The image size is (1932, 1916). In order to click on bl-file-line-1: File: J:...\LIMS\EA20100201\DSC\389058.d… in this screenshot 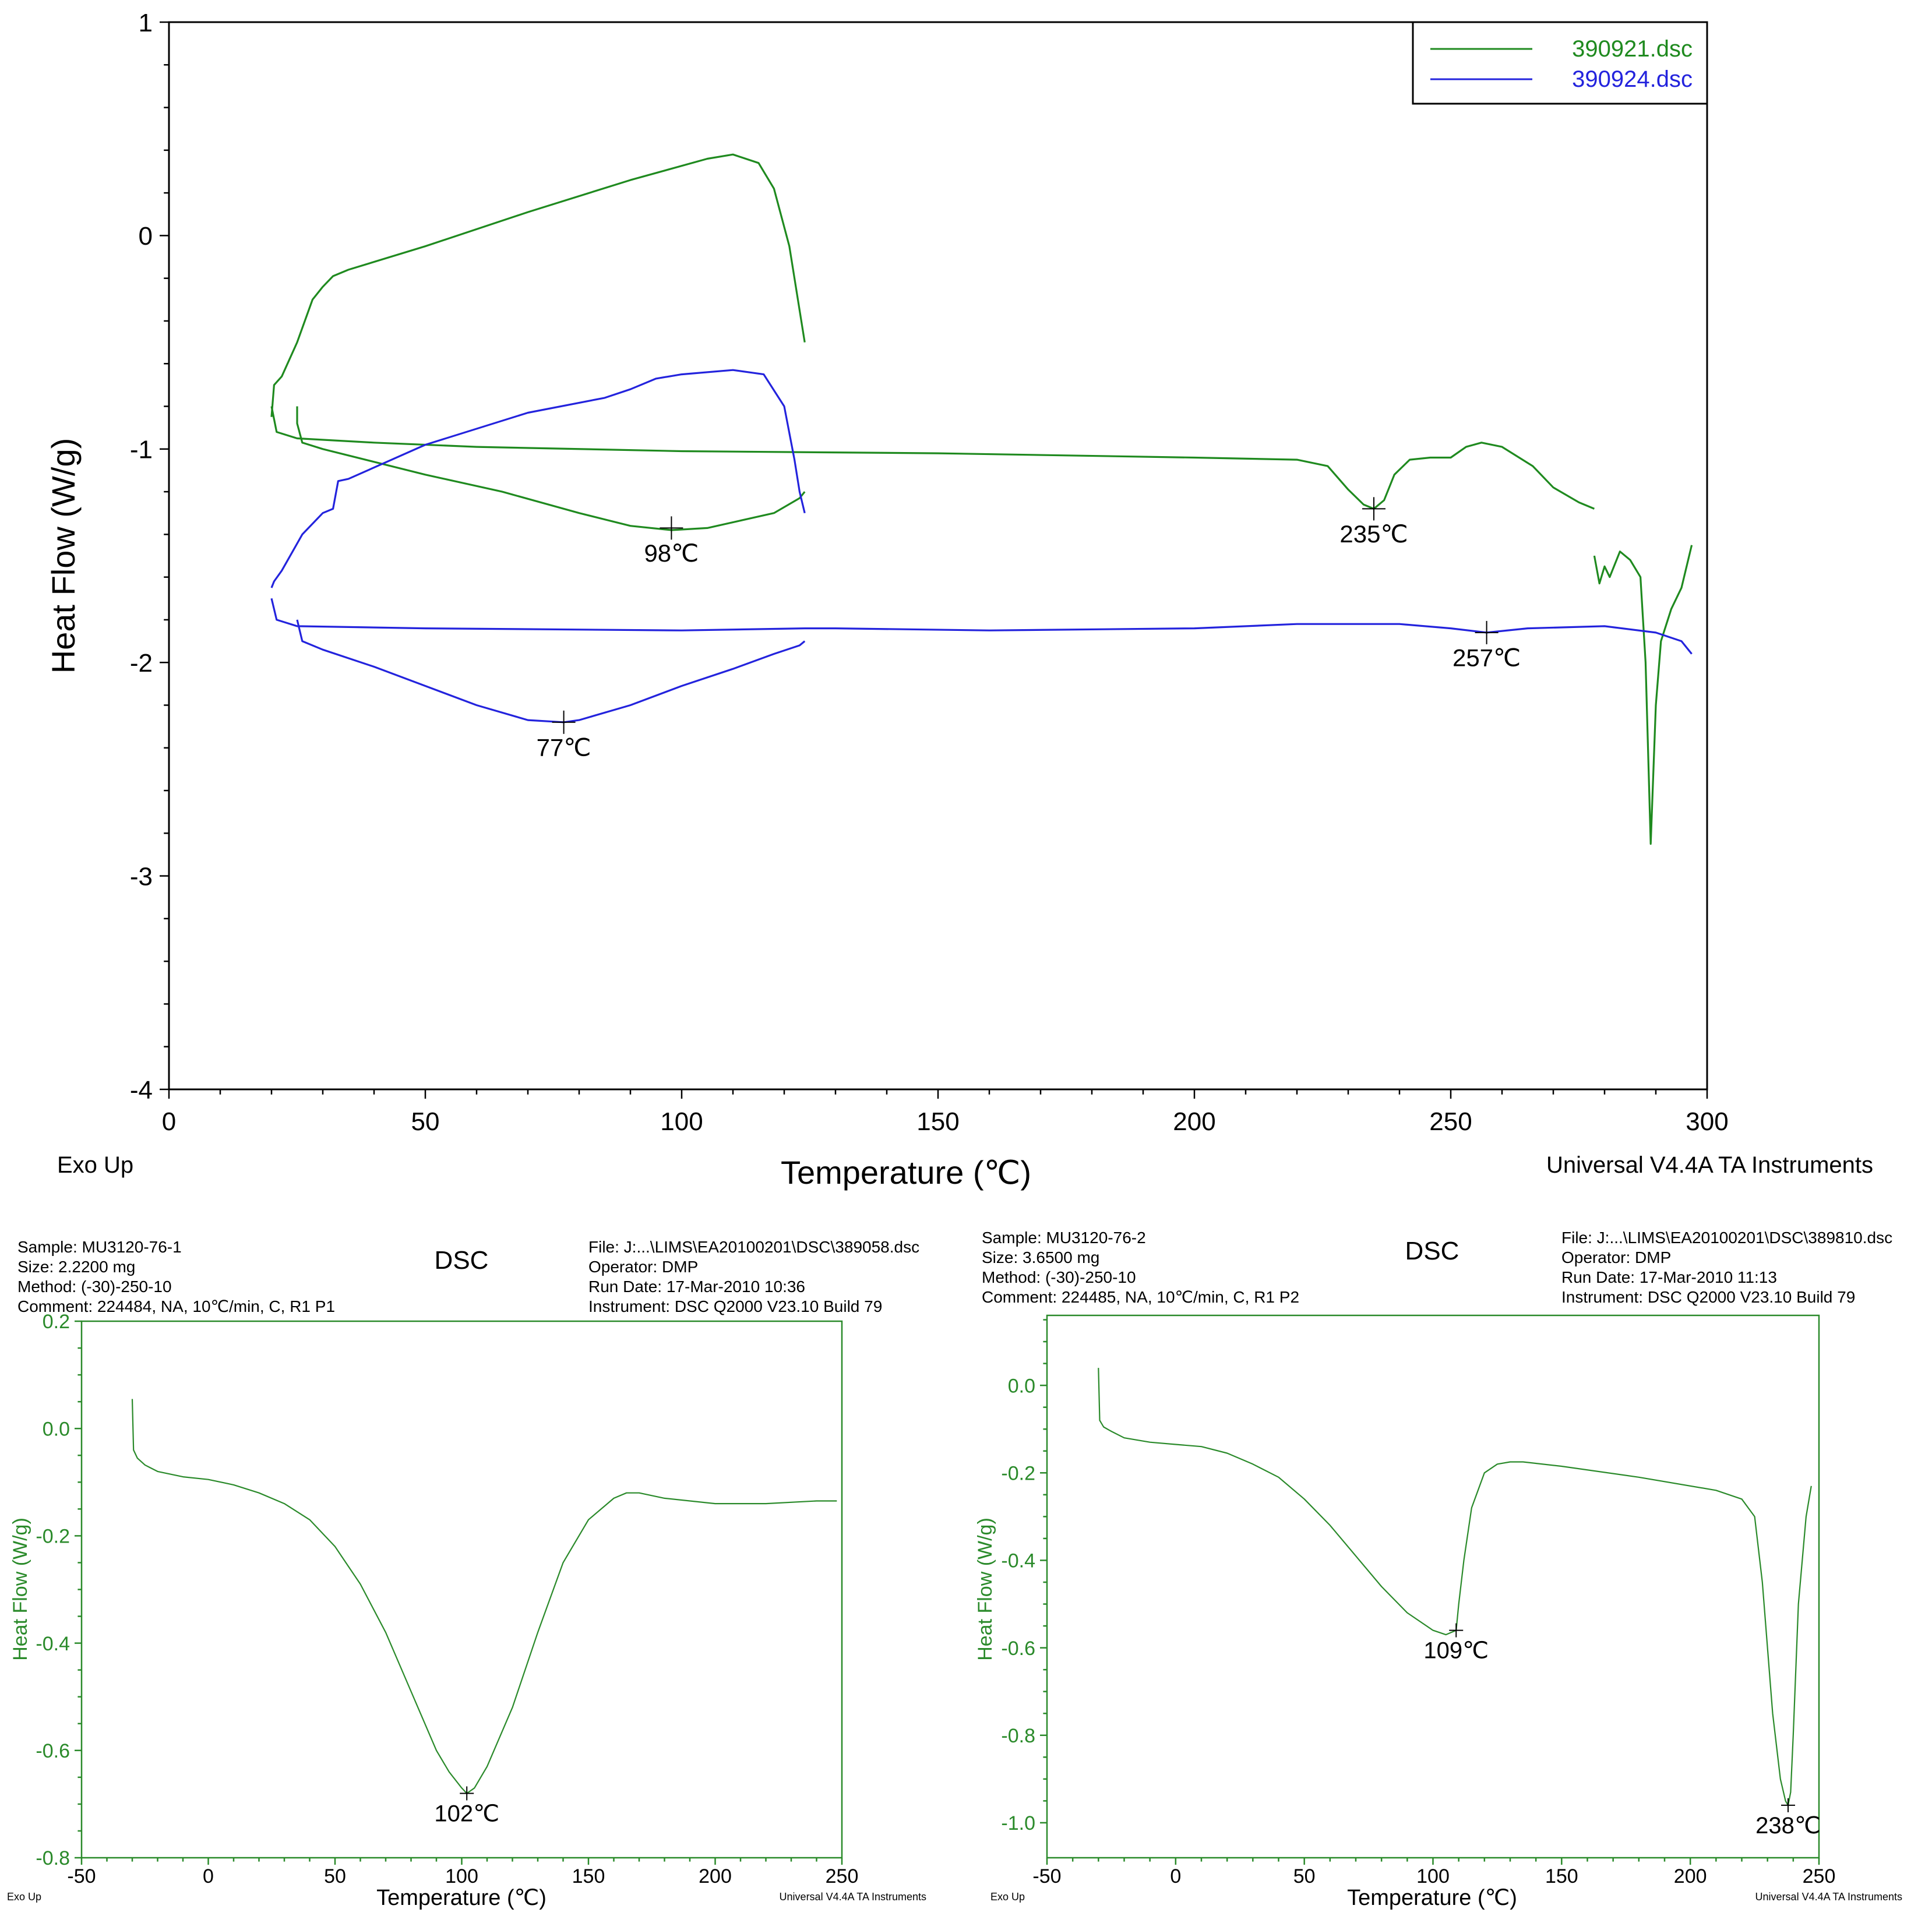, I will do `click(753, 1247)`.